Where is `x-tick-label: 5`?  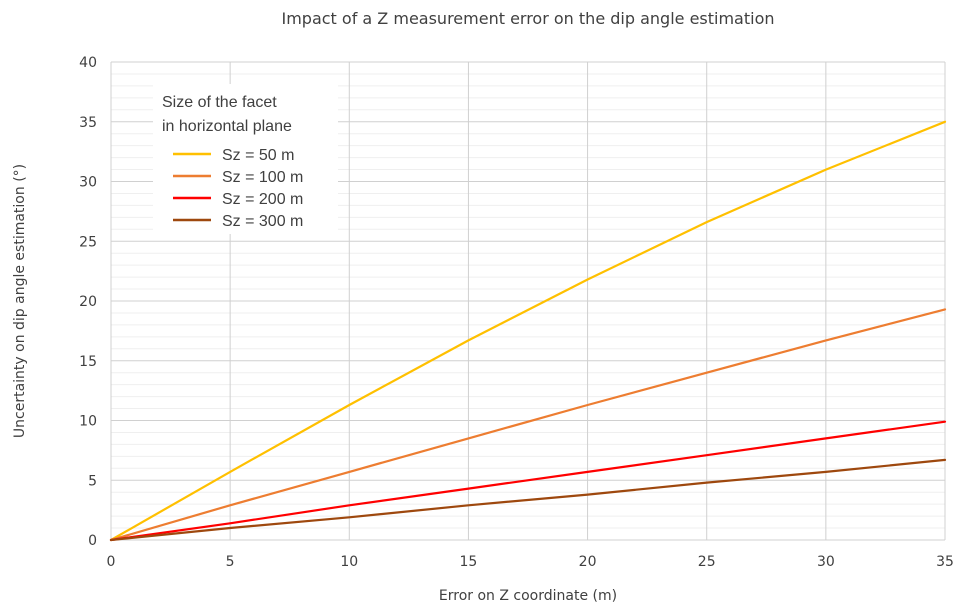 x-tick-label: 5 is located at coordinates (230, 562).